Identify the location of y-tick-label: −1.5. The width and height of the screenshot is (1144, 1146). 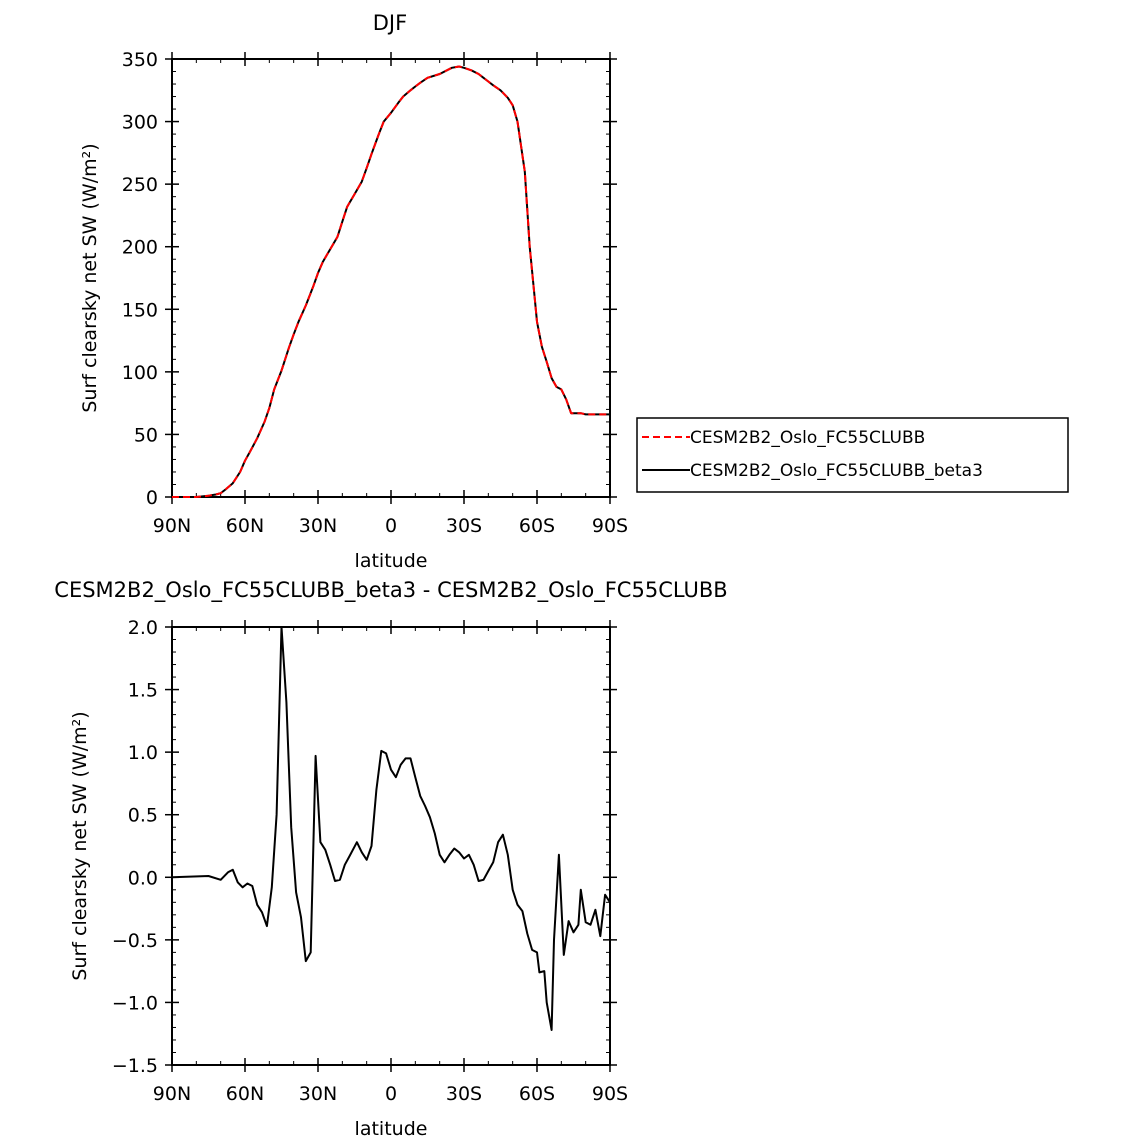
(135, 1066).